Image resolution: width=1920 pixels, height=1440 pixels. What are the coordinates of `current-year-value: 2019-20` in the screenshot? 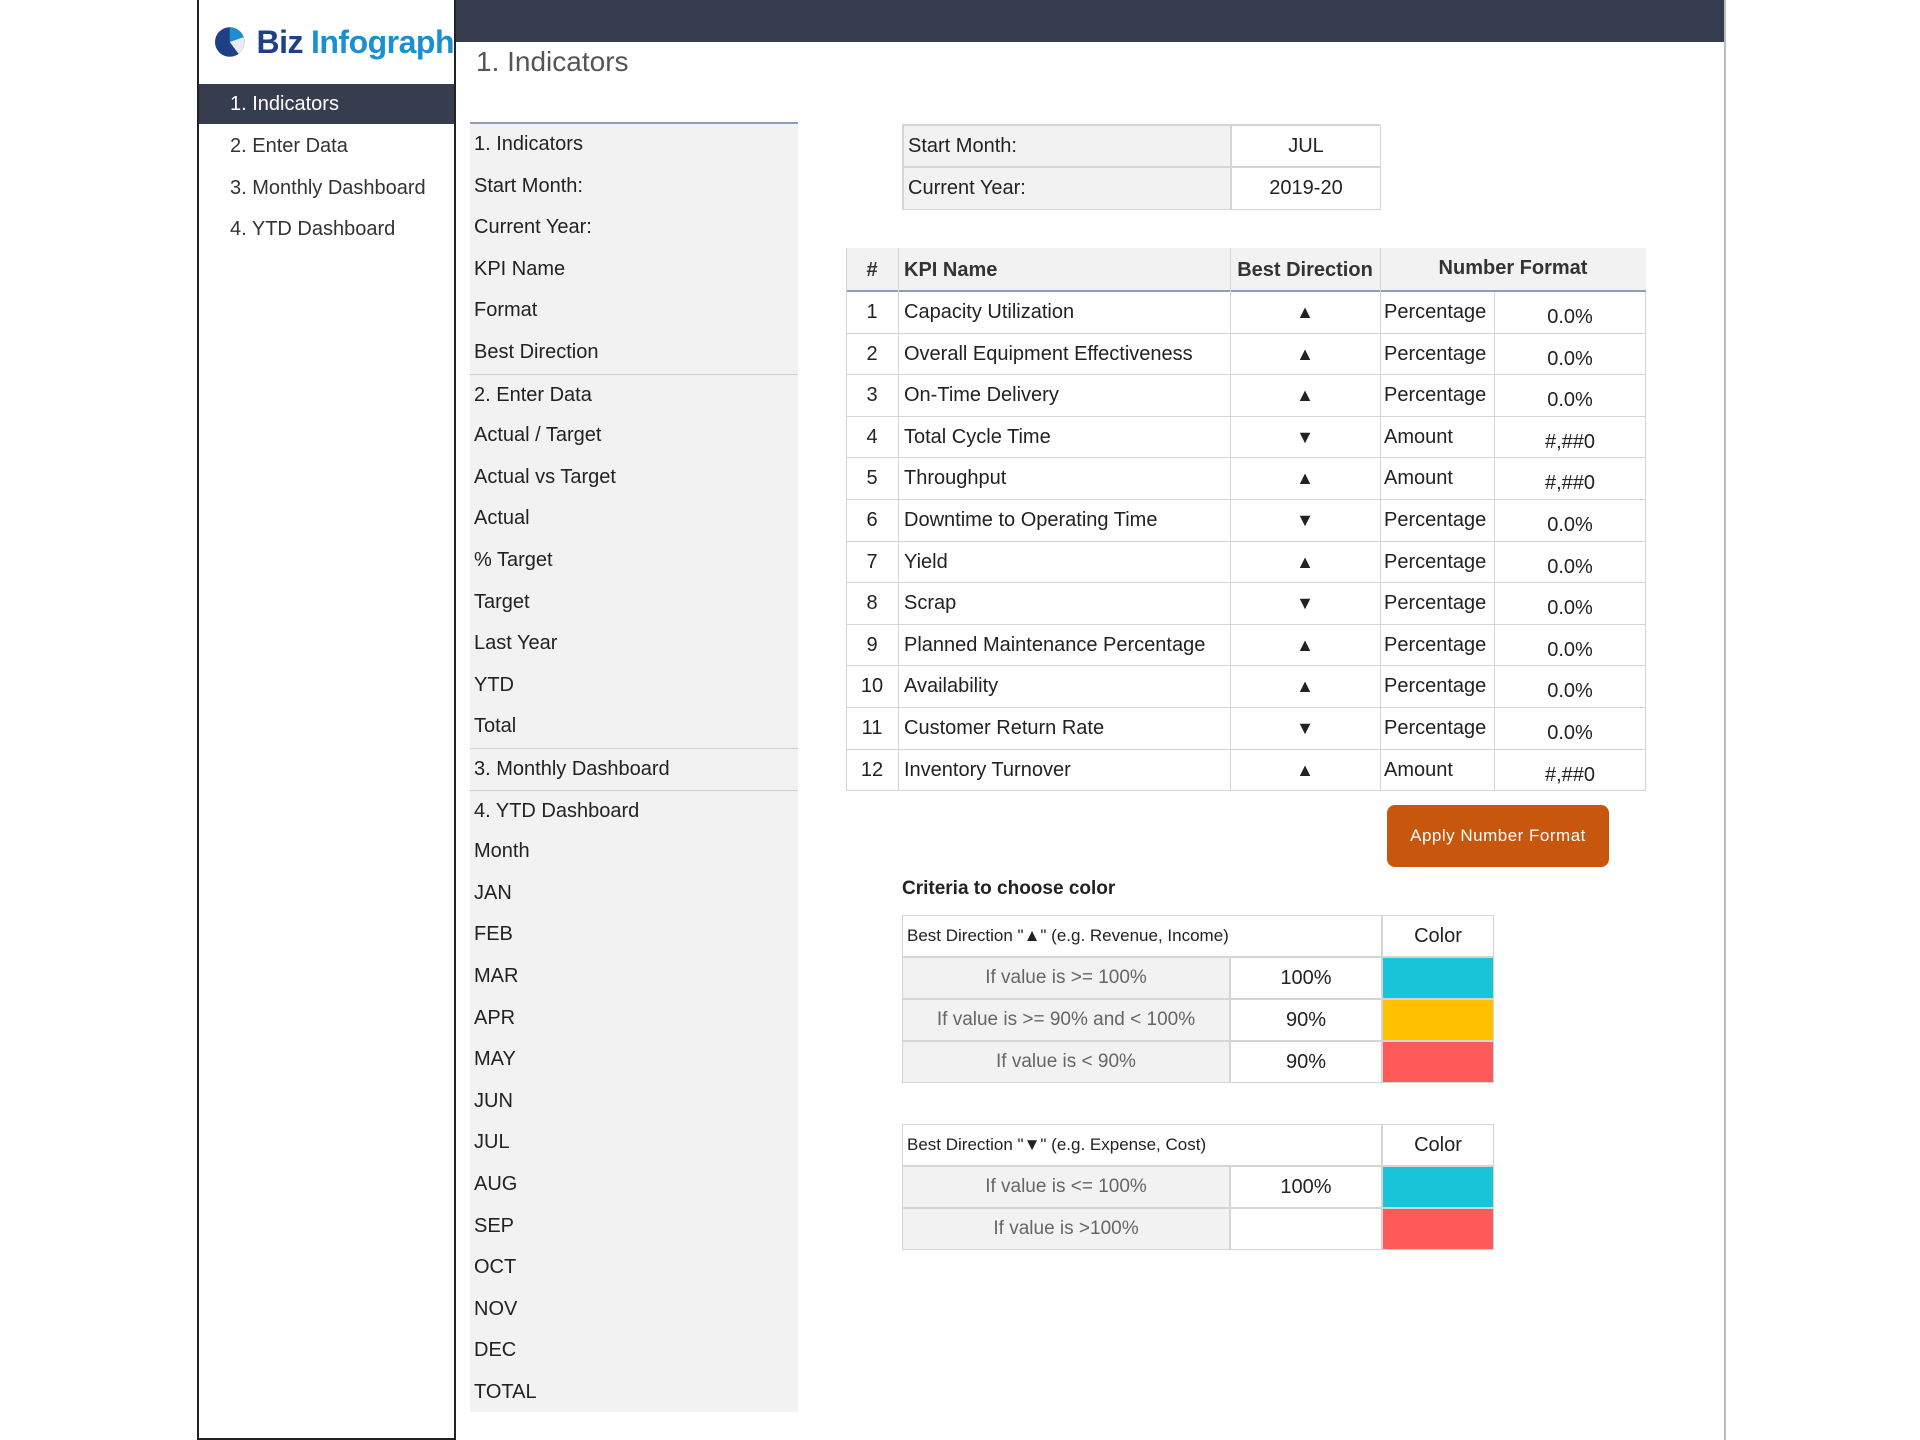 It's located at (1306, 188).